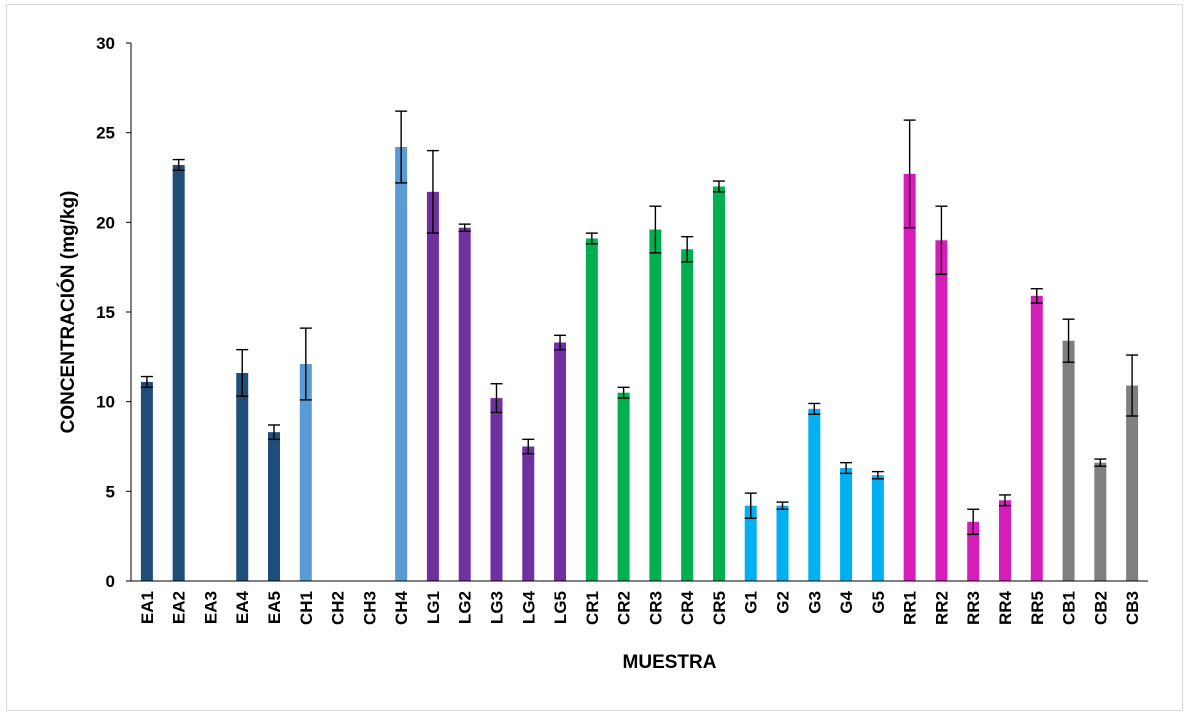 This screenshot has width=1189, height=717. I want to click on y-tick-label: 5, so click(110, 491).